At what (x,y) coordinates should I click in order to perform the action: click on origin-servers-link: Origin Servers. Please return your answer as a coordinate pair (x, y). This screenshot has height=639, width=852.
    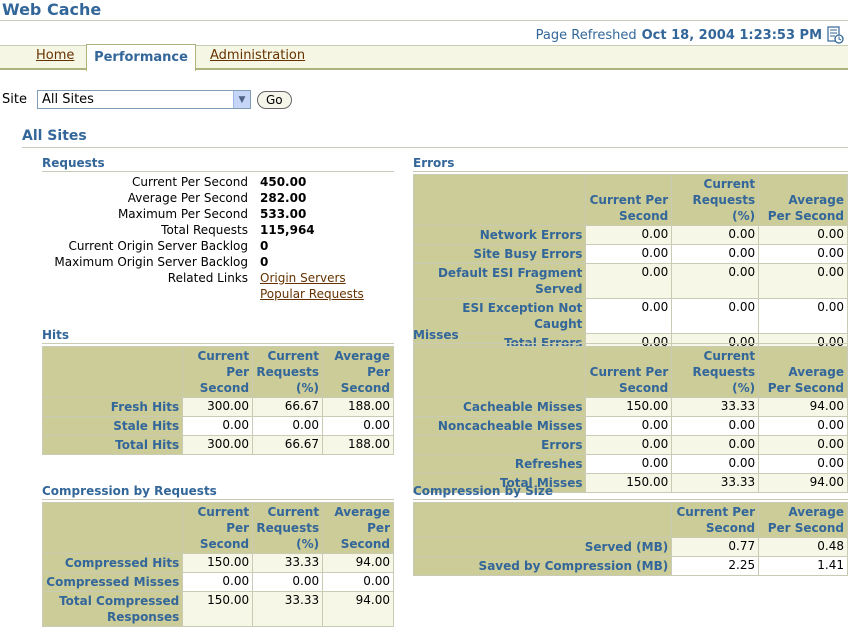
    Looking at the image, I should click on (303, 278).